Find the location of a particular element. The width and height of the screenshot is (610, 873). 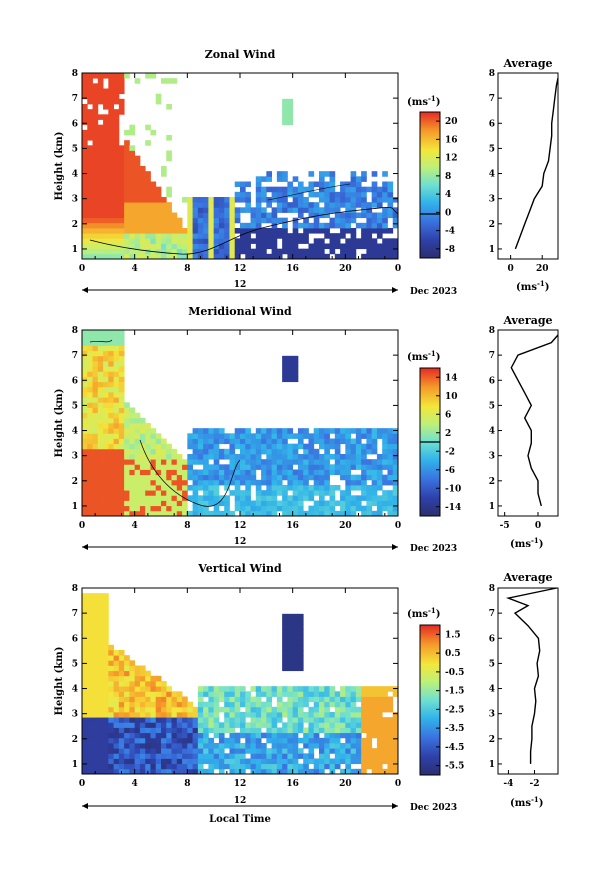

y-tick-label: 5 is located at coordinates (75, 406).